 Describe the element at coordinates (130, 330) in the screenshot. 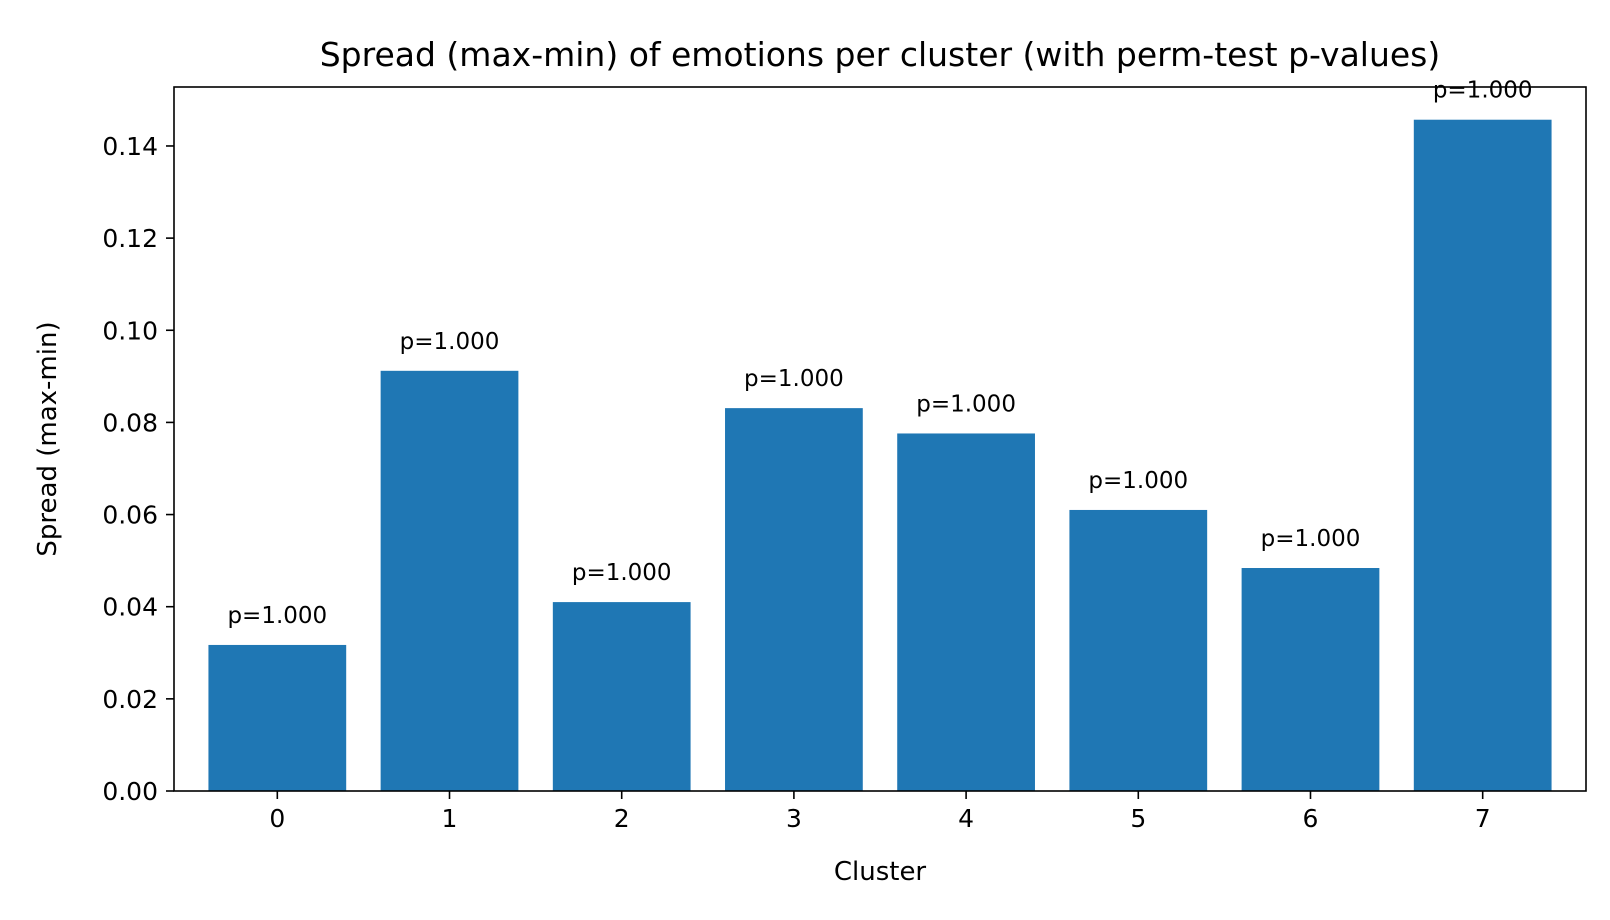

I see `y-tick-label-5: 0.10` at that location.